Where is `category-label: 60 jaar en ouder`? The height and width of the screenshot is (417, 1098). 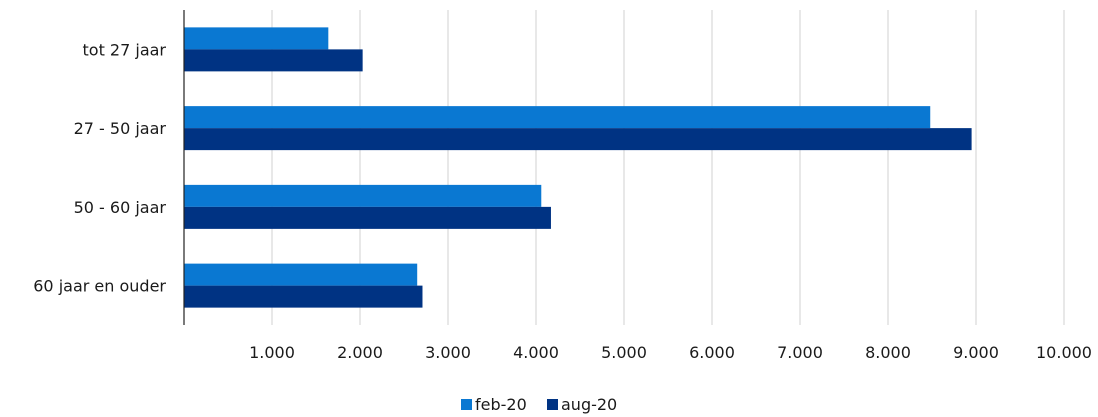 category-label: 60 jaar en ouder is located at coordinates (99, 286).